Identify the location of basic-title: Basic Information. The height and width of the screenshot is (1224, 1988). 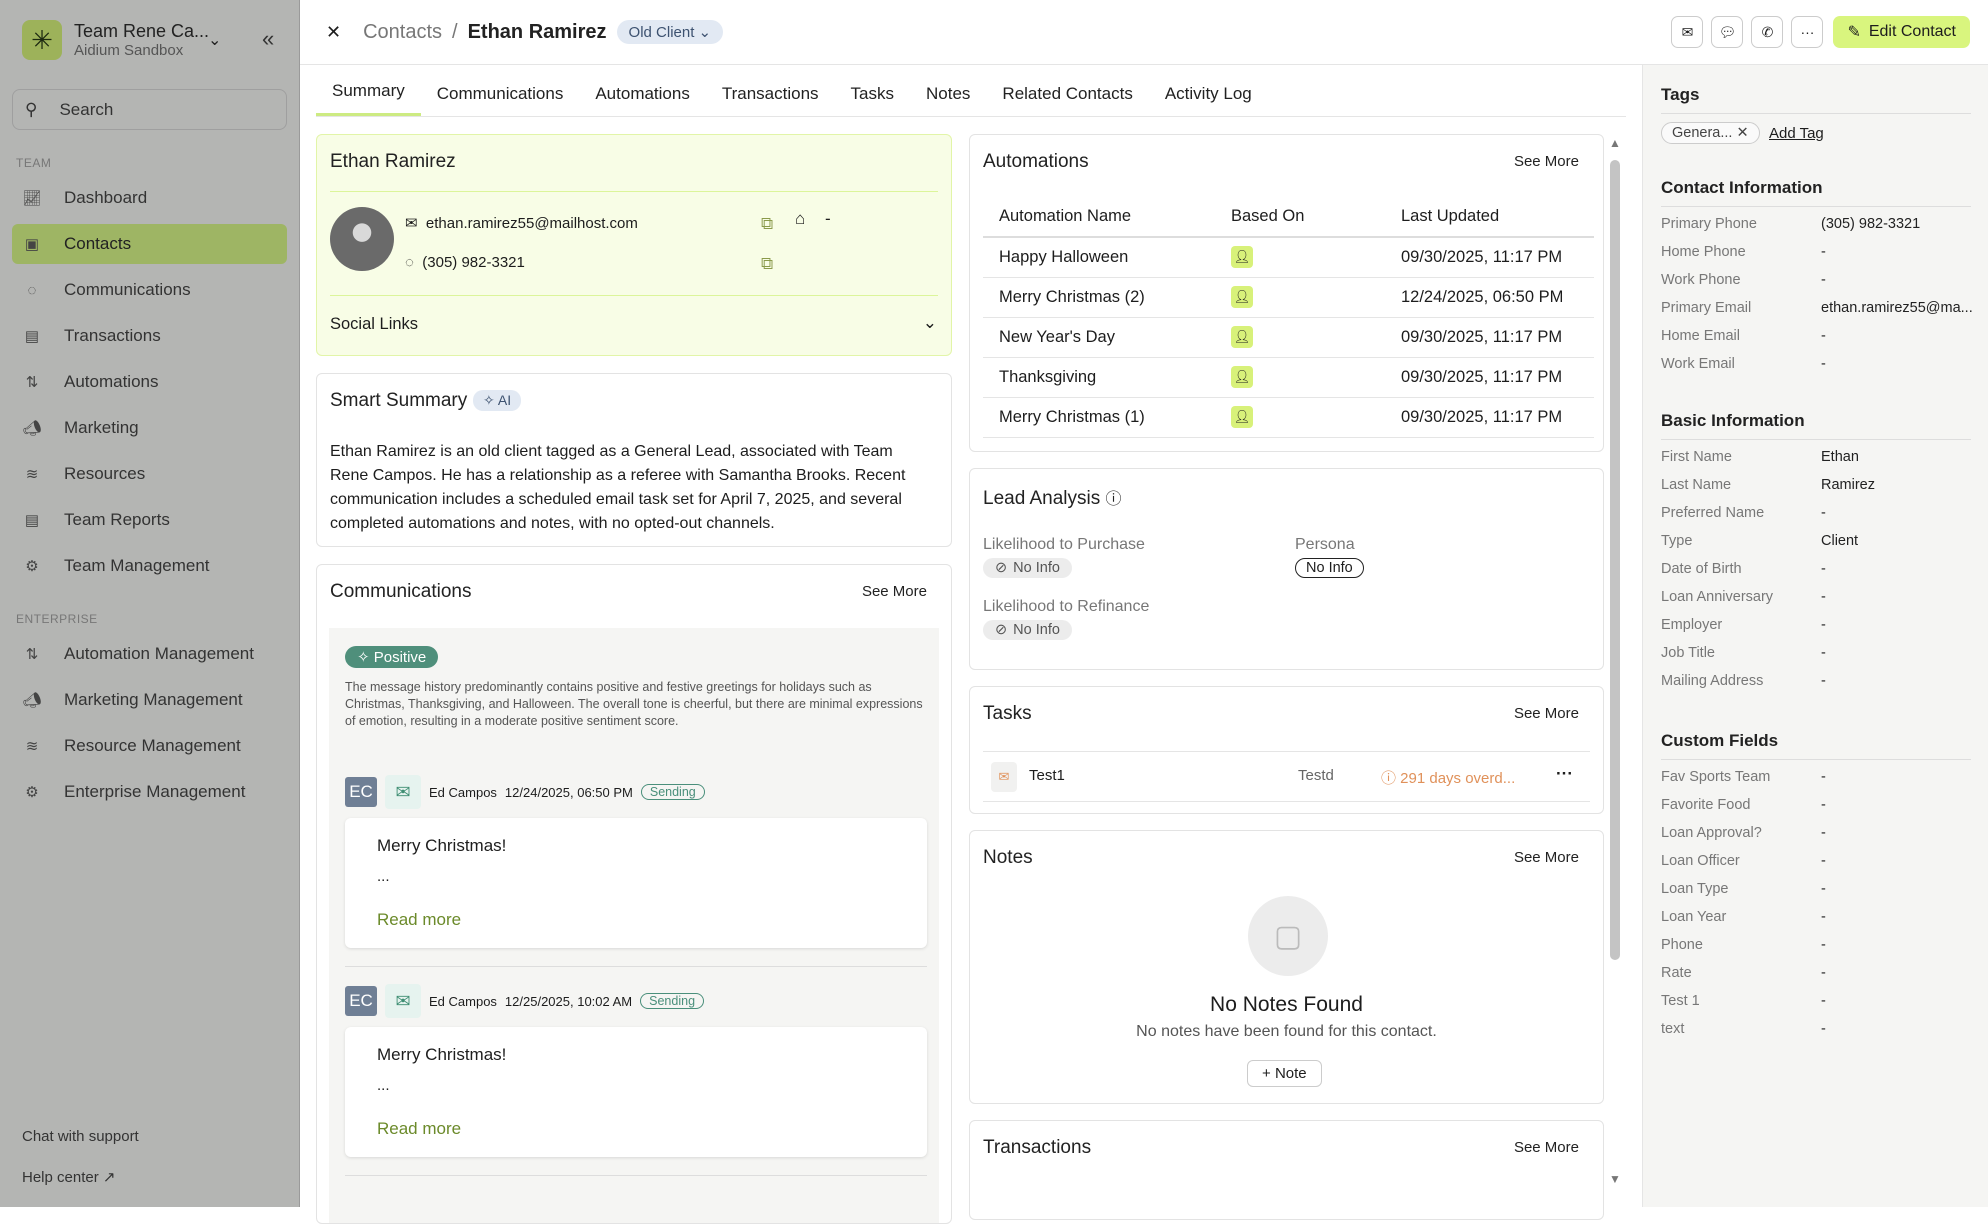
(1733, 420).